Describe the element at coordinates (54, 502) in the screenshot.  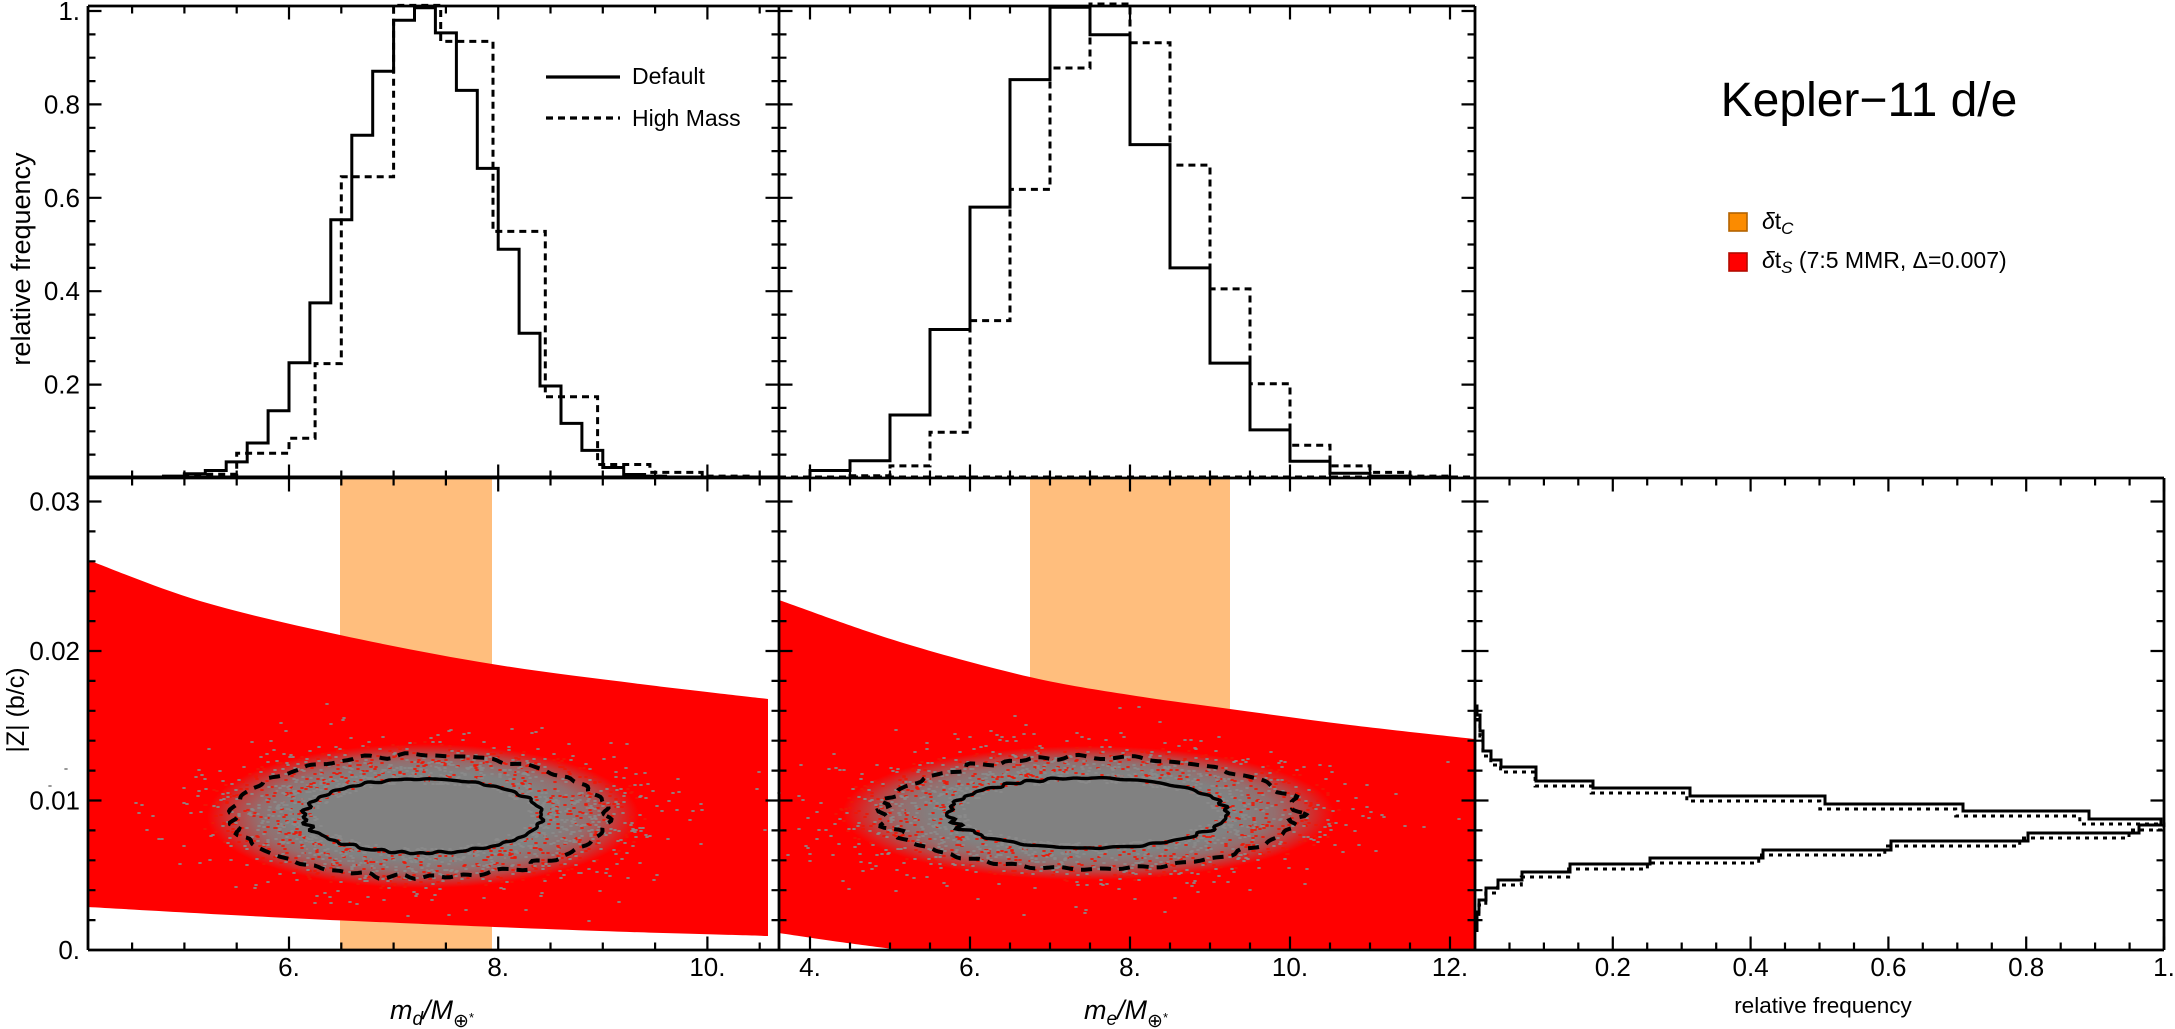
I see `svg-text: 0.03` at that location.